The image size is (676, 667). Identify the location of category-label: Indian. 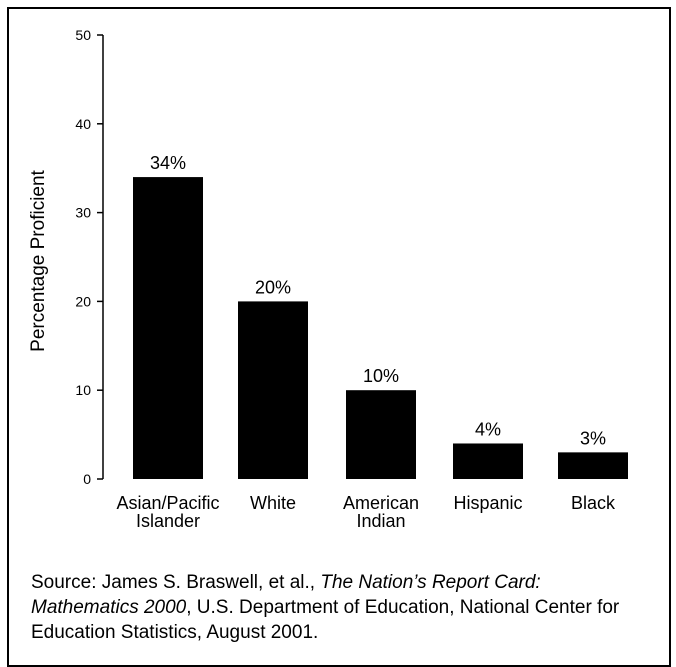
(380, 521).